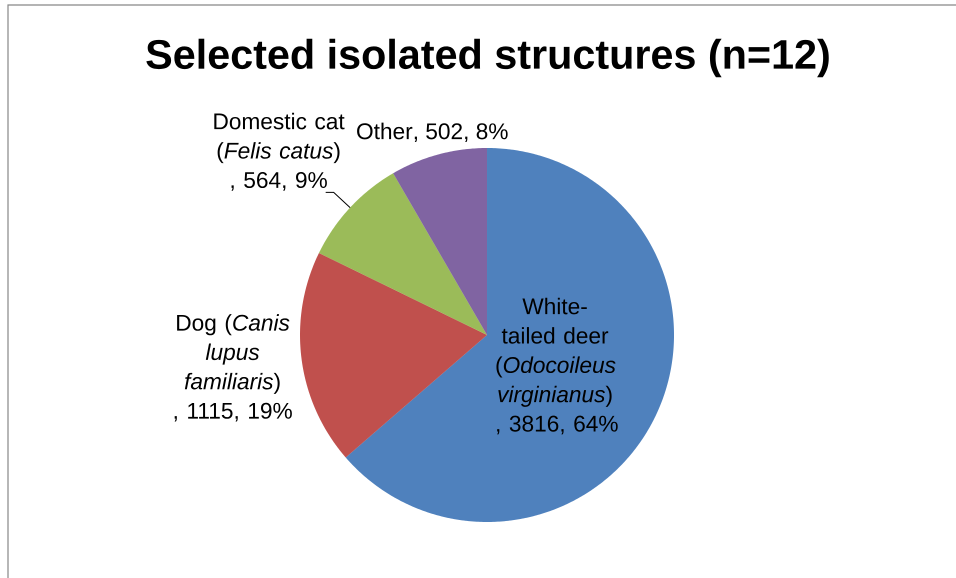 The width and height of the screenshot is (956, 578). Describe the element at coordinates (233, 412) in the screenshot. I see `data-label: , 1115, 19%` at that location.